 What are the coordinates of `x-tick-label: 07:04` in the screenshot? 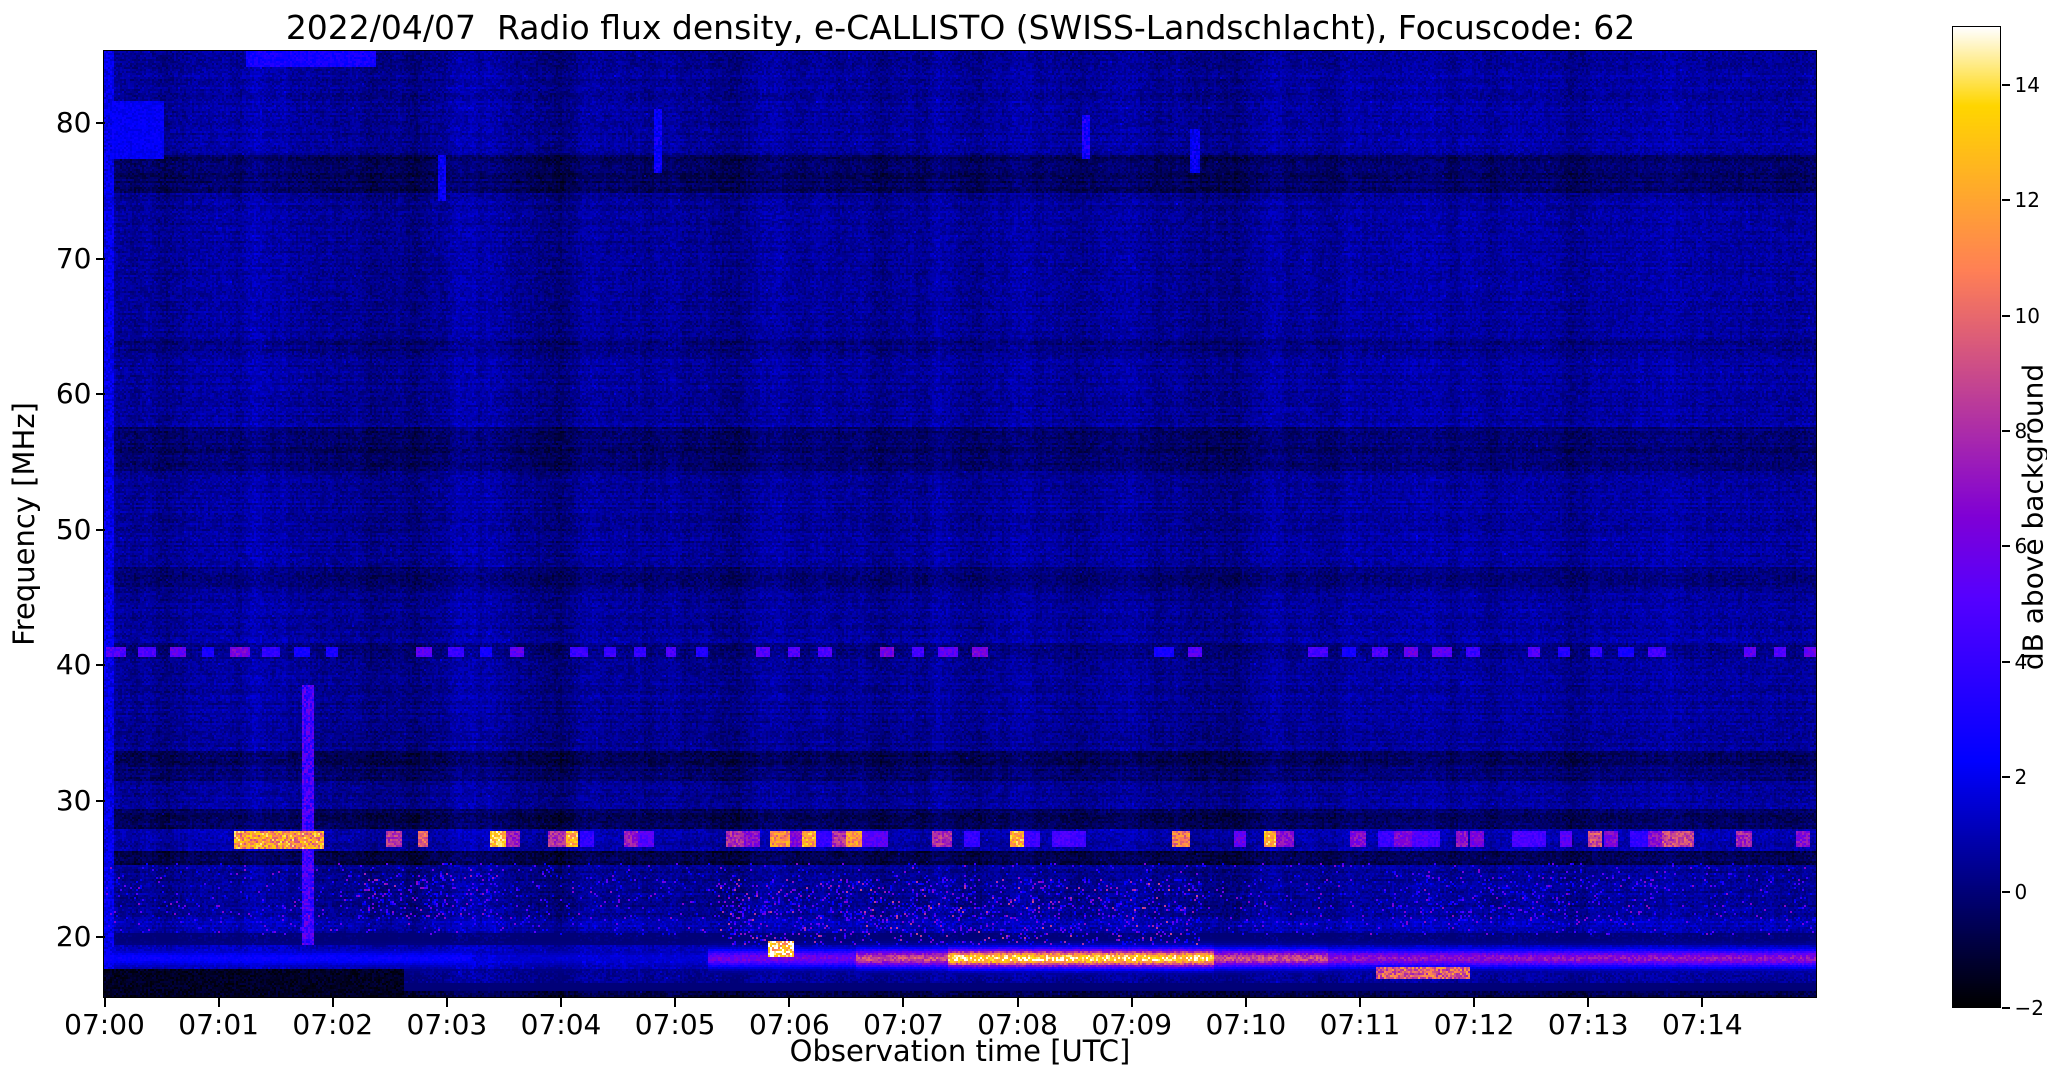 It's located at (561, 1024).